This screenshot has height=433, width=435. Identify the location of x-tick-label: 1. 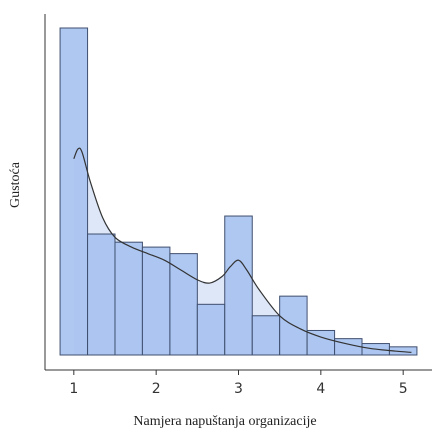
(73, 389).